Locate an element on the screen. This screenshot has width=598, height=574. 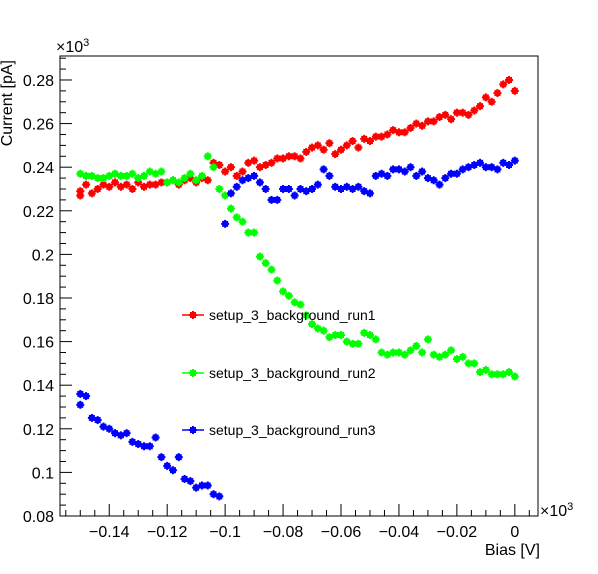
legend-entry: setup_3_background_run1 is located at coordinates (279, 315).